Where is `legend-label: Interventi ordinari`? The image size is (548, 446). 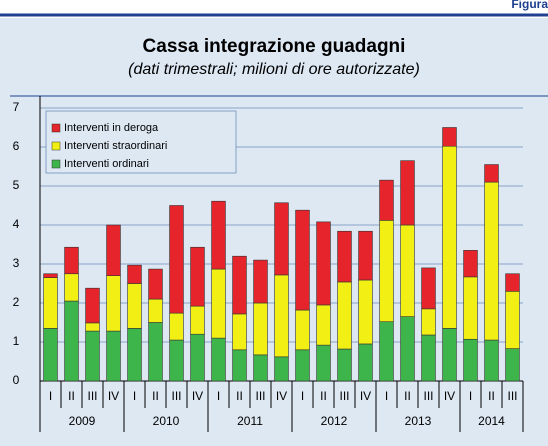
legend-label: Interventi ordinari is located at coordinates (106, 164).